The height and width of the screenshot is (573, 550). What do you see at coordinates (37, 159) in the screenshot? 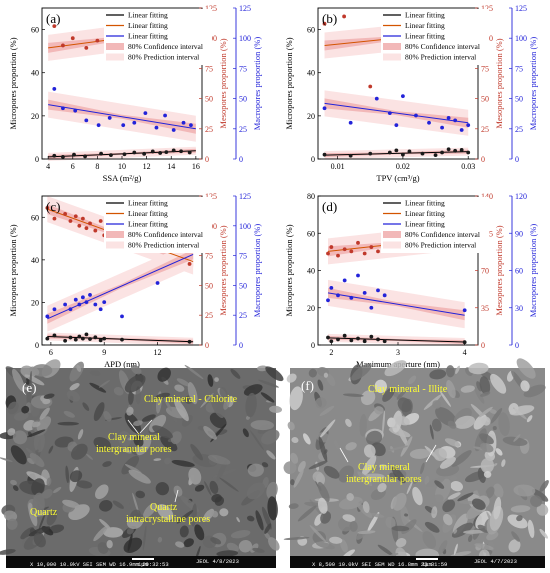
I see `y-left-tick-label: 0` at bounding box center [37, 159].